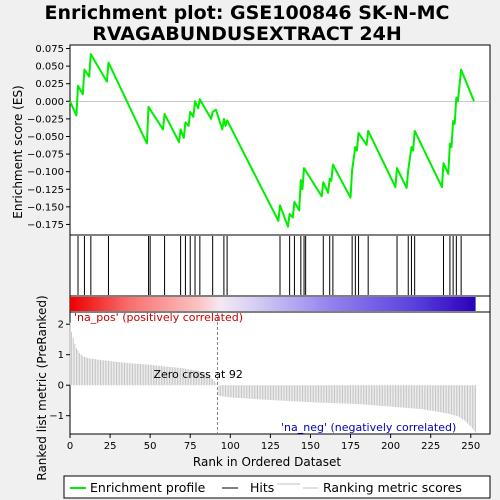  Describe the element at coordinates (45, 172) in the screenshot. I see `es-ytick-label: −0.100` at that location.